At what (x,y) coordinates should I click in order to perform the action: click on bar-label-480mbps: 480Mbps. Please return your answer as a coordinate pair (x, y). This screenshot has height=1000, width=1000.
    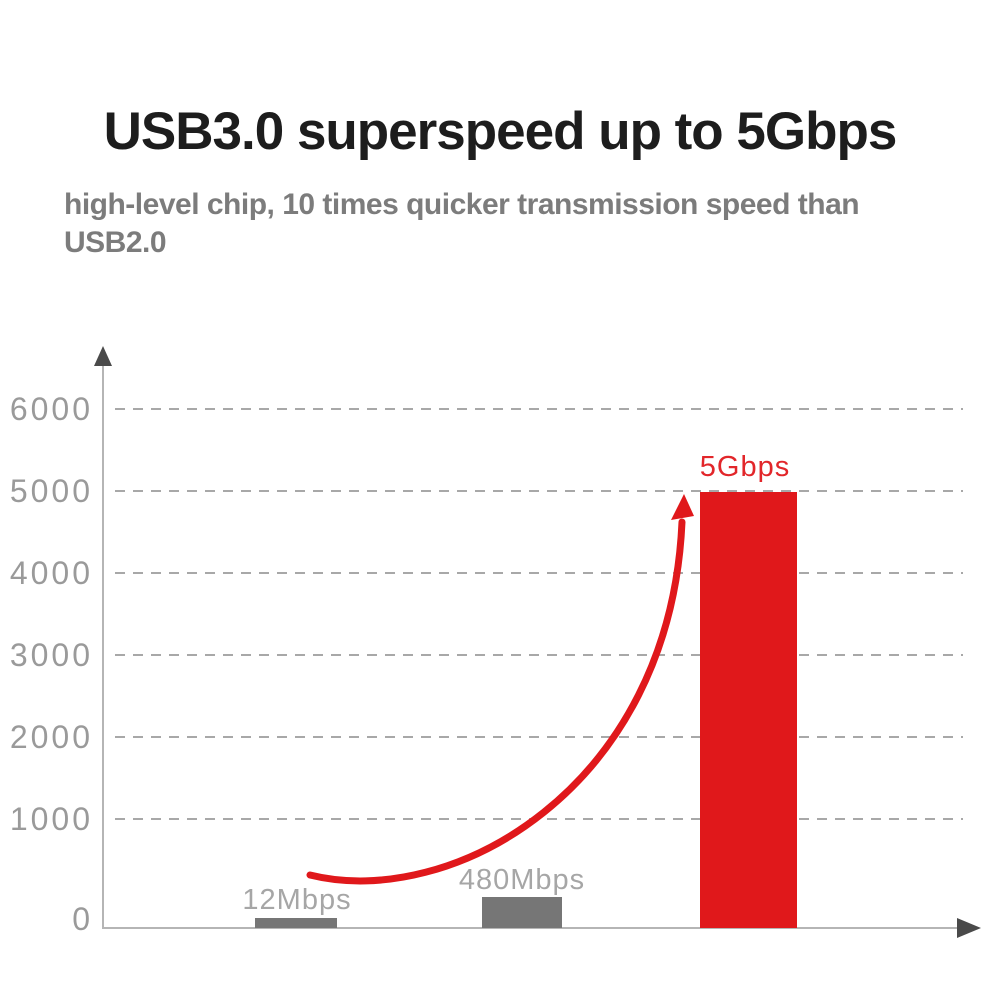
    Looking at the image, I should click on (522, 880).